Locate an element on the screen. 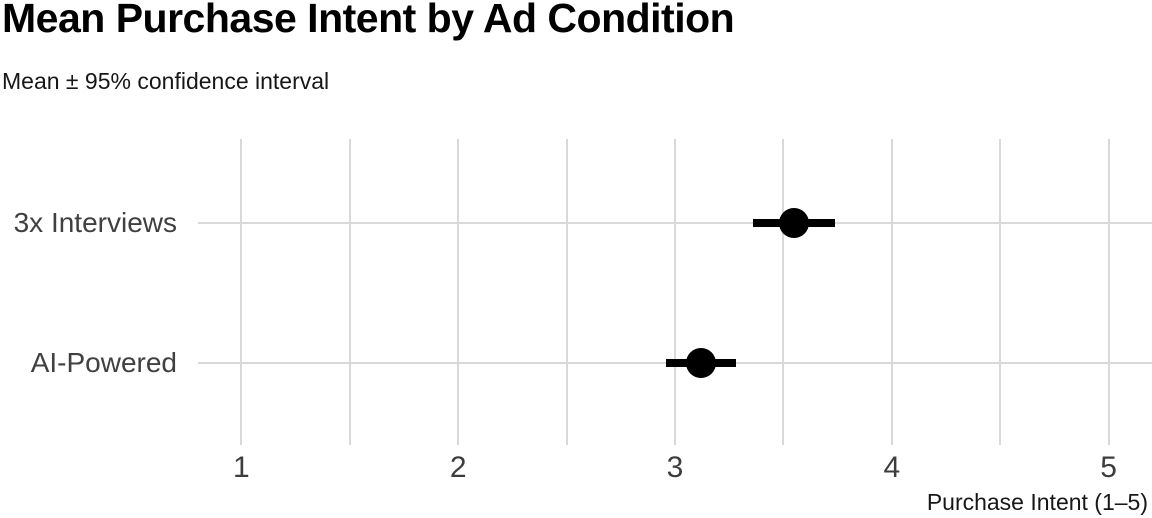 The height and width of the screenshot is (518, 1152). x-tick-label: 2 is located at coordinates (458, 467).